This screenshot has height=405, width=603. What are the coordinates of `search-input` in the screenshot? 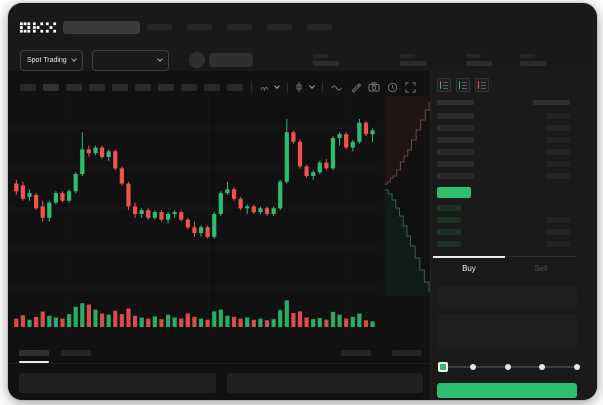 It's located at (101, 27).